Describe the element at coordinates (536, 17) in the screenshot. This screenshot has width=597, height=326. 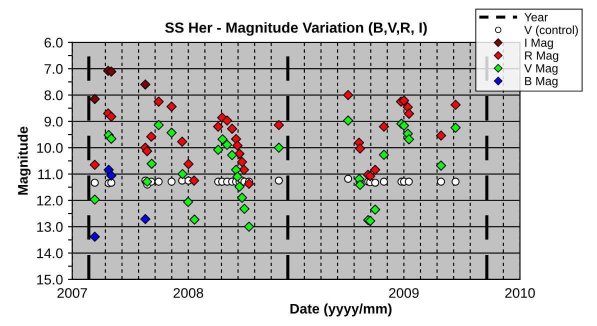
I see `legend-label: Year` at that location.